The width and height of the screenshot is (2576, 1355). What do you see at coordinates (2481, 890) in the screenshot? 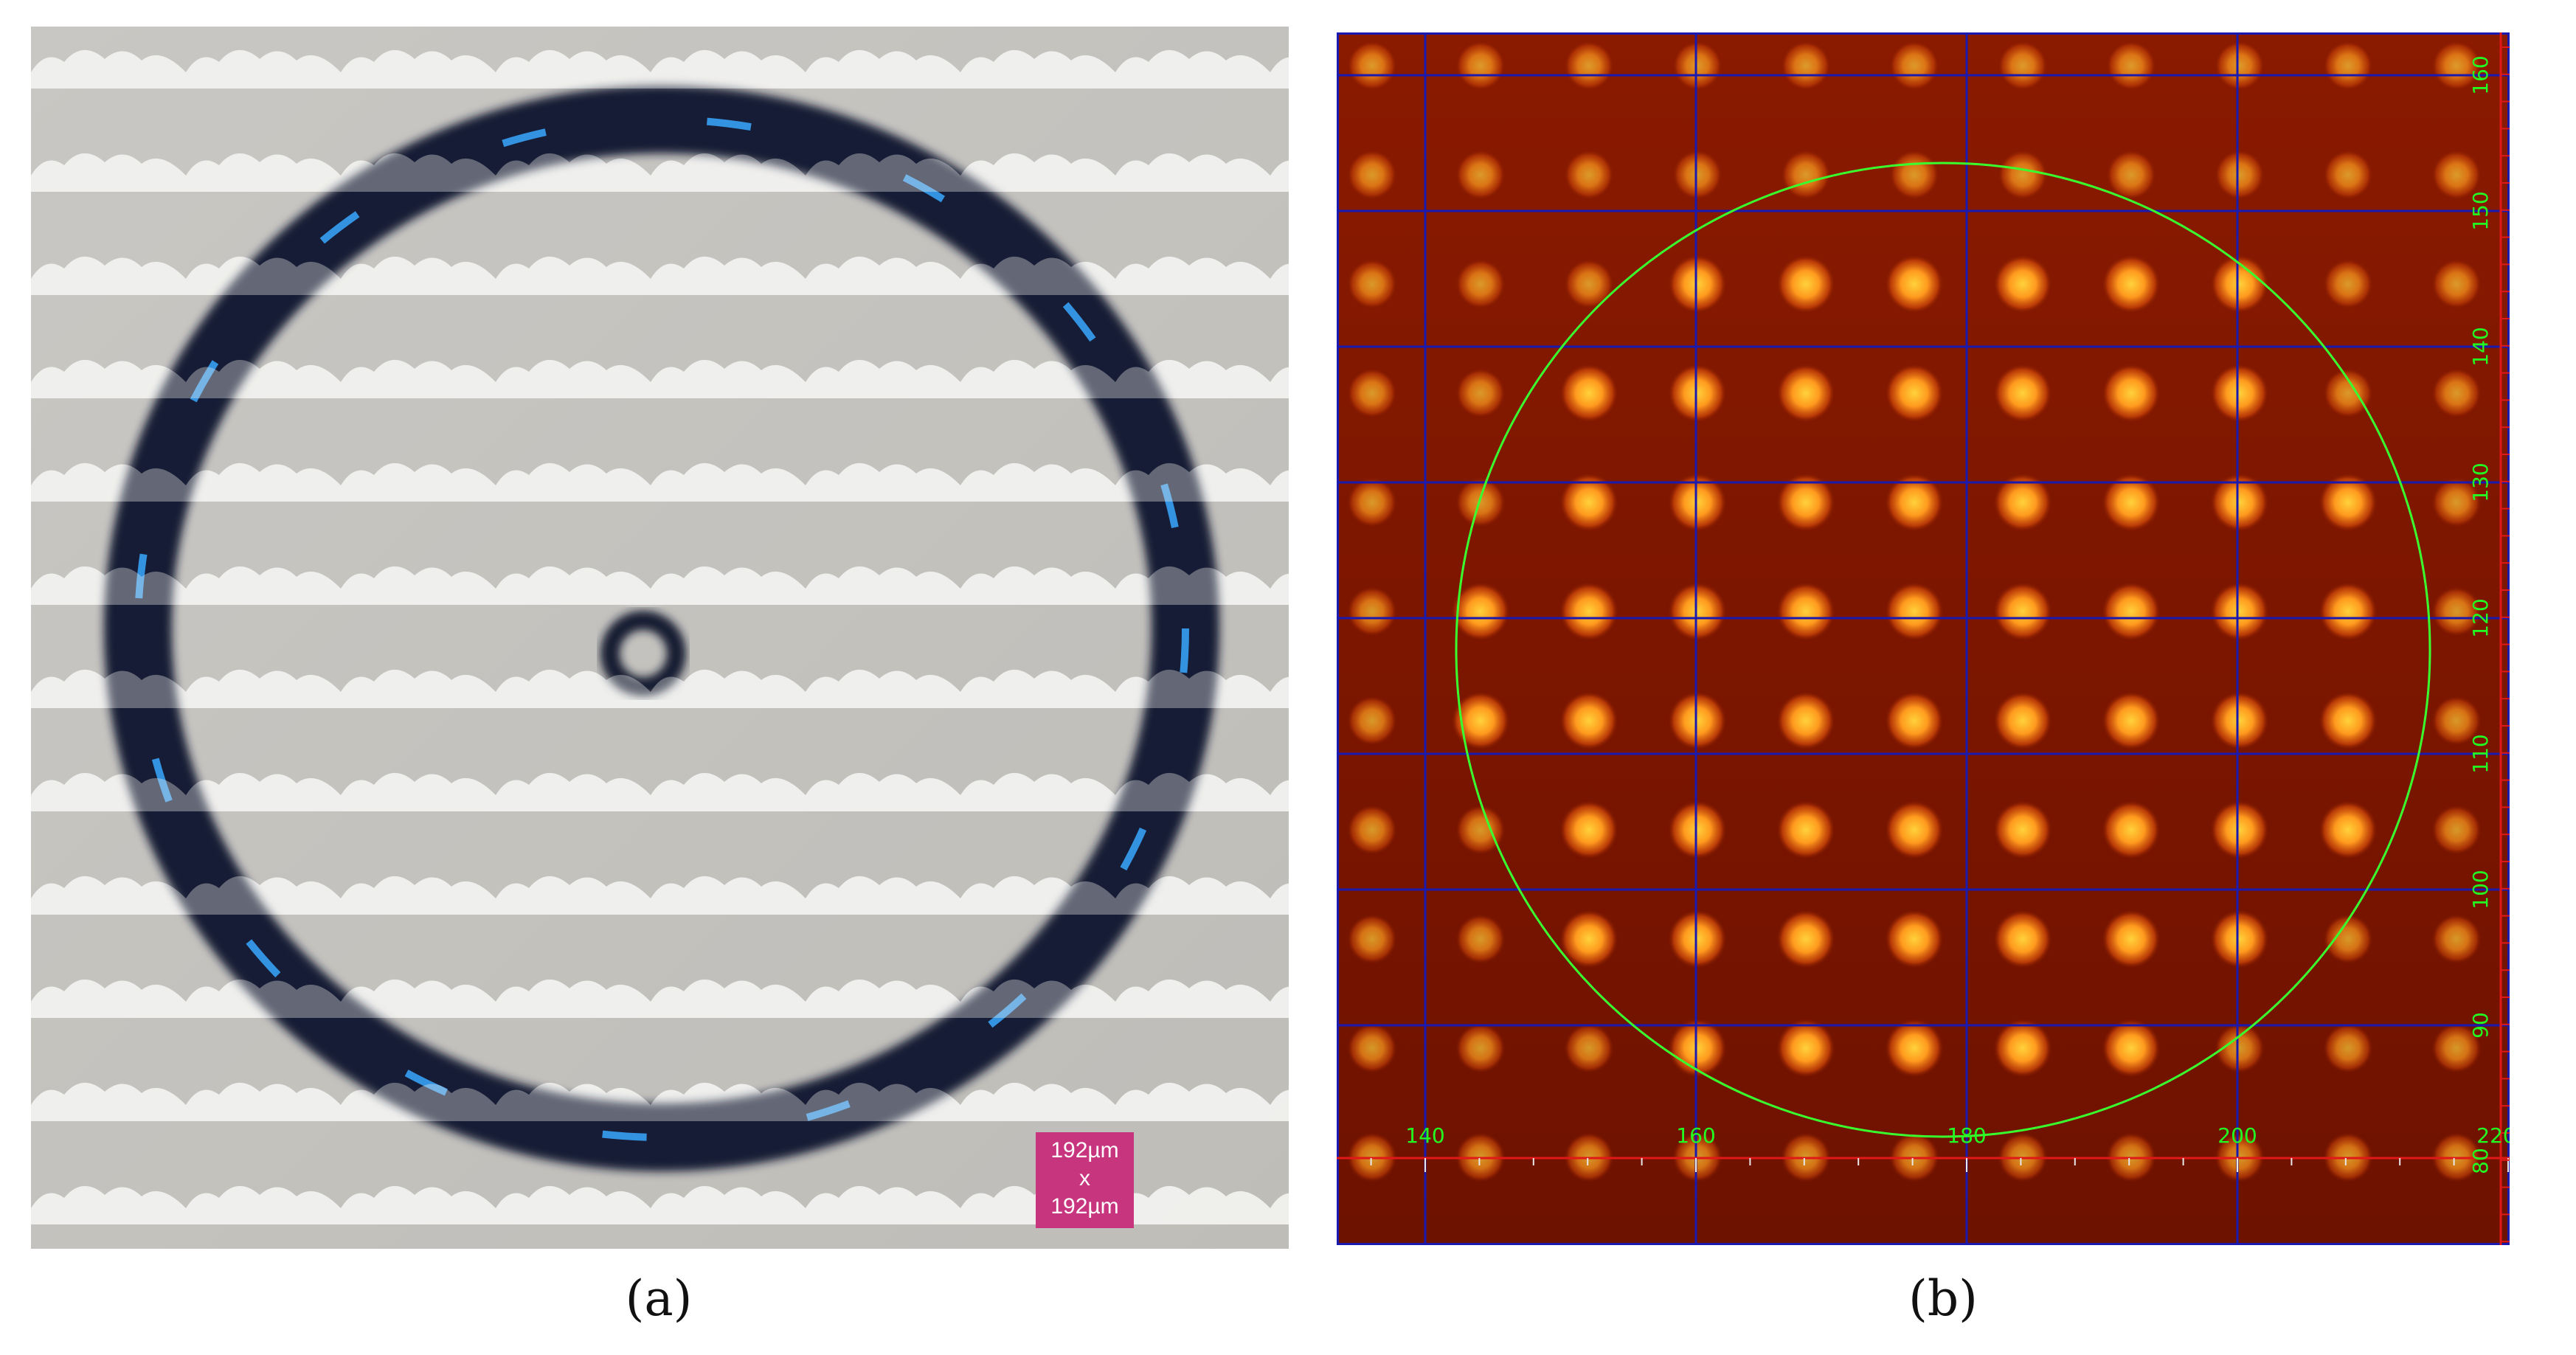
I see `y-tick-label: 100` at bounding box center [2481, 890].